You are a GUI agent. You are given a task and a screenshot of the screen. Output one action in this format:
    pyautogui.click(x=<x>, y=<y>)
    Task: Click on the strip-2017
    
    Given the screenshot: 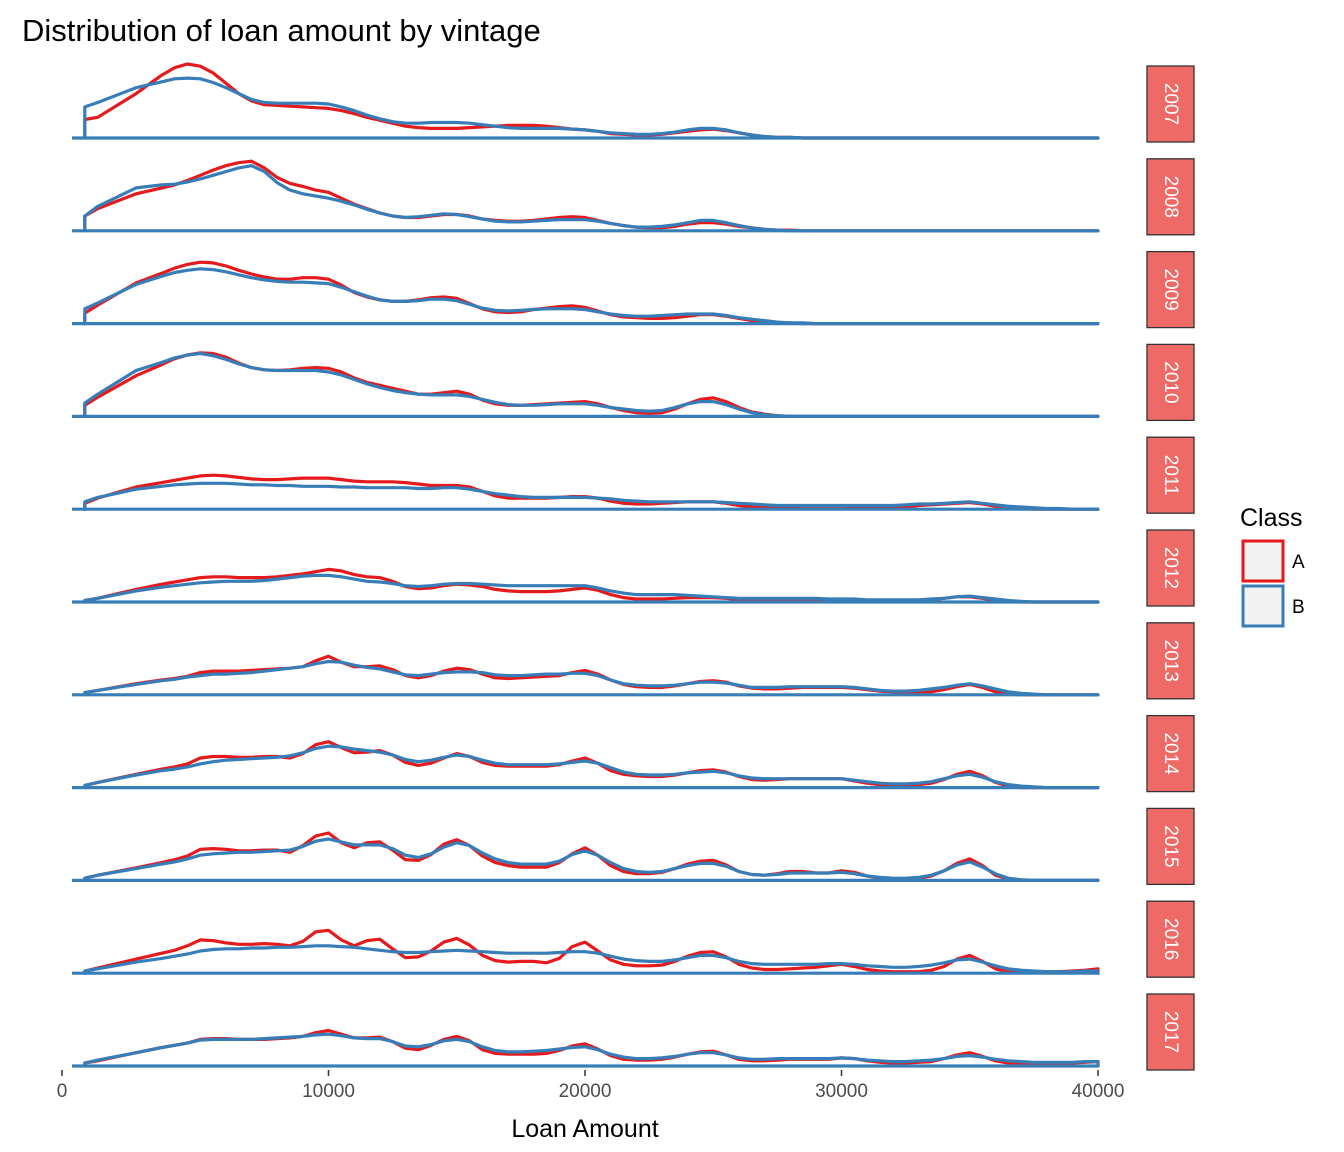 What is the action you would take?
    pyautogui.click(x=1170, y=1032)
    